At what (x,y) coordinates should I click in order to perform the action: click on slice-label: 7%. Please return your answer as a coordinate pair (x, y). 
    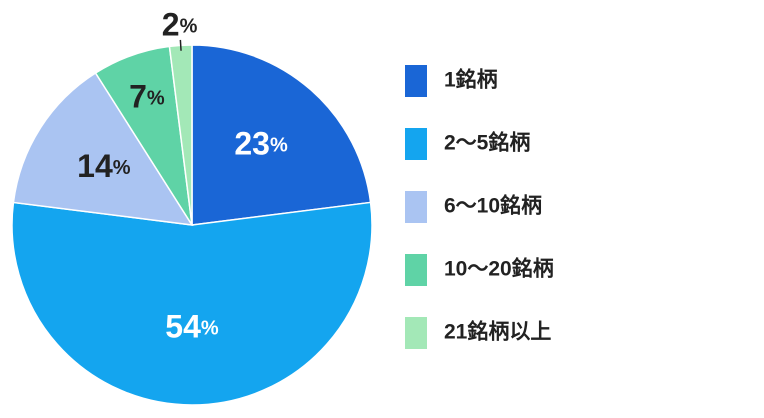
    Looking at the image, I should click on (147, 97).